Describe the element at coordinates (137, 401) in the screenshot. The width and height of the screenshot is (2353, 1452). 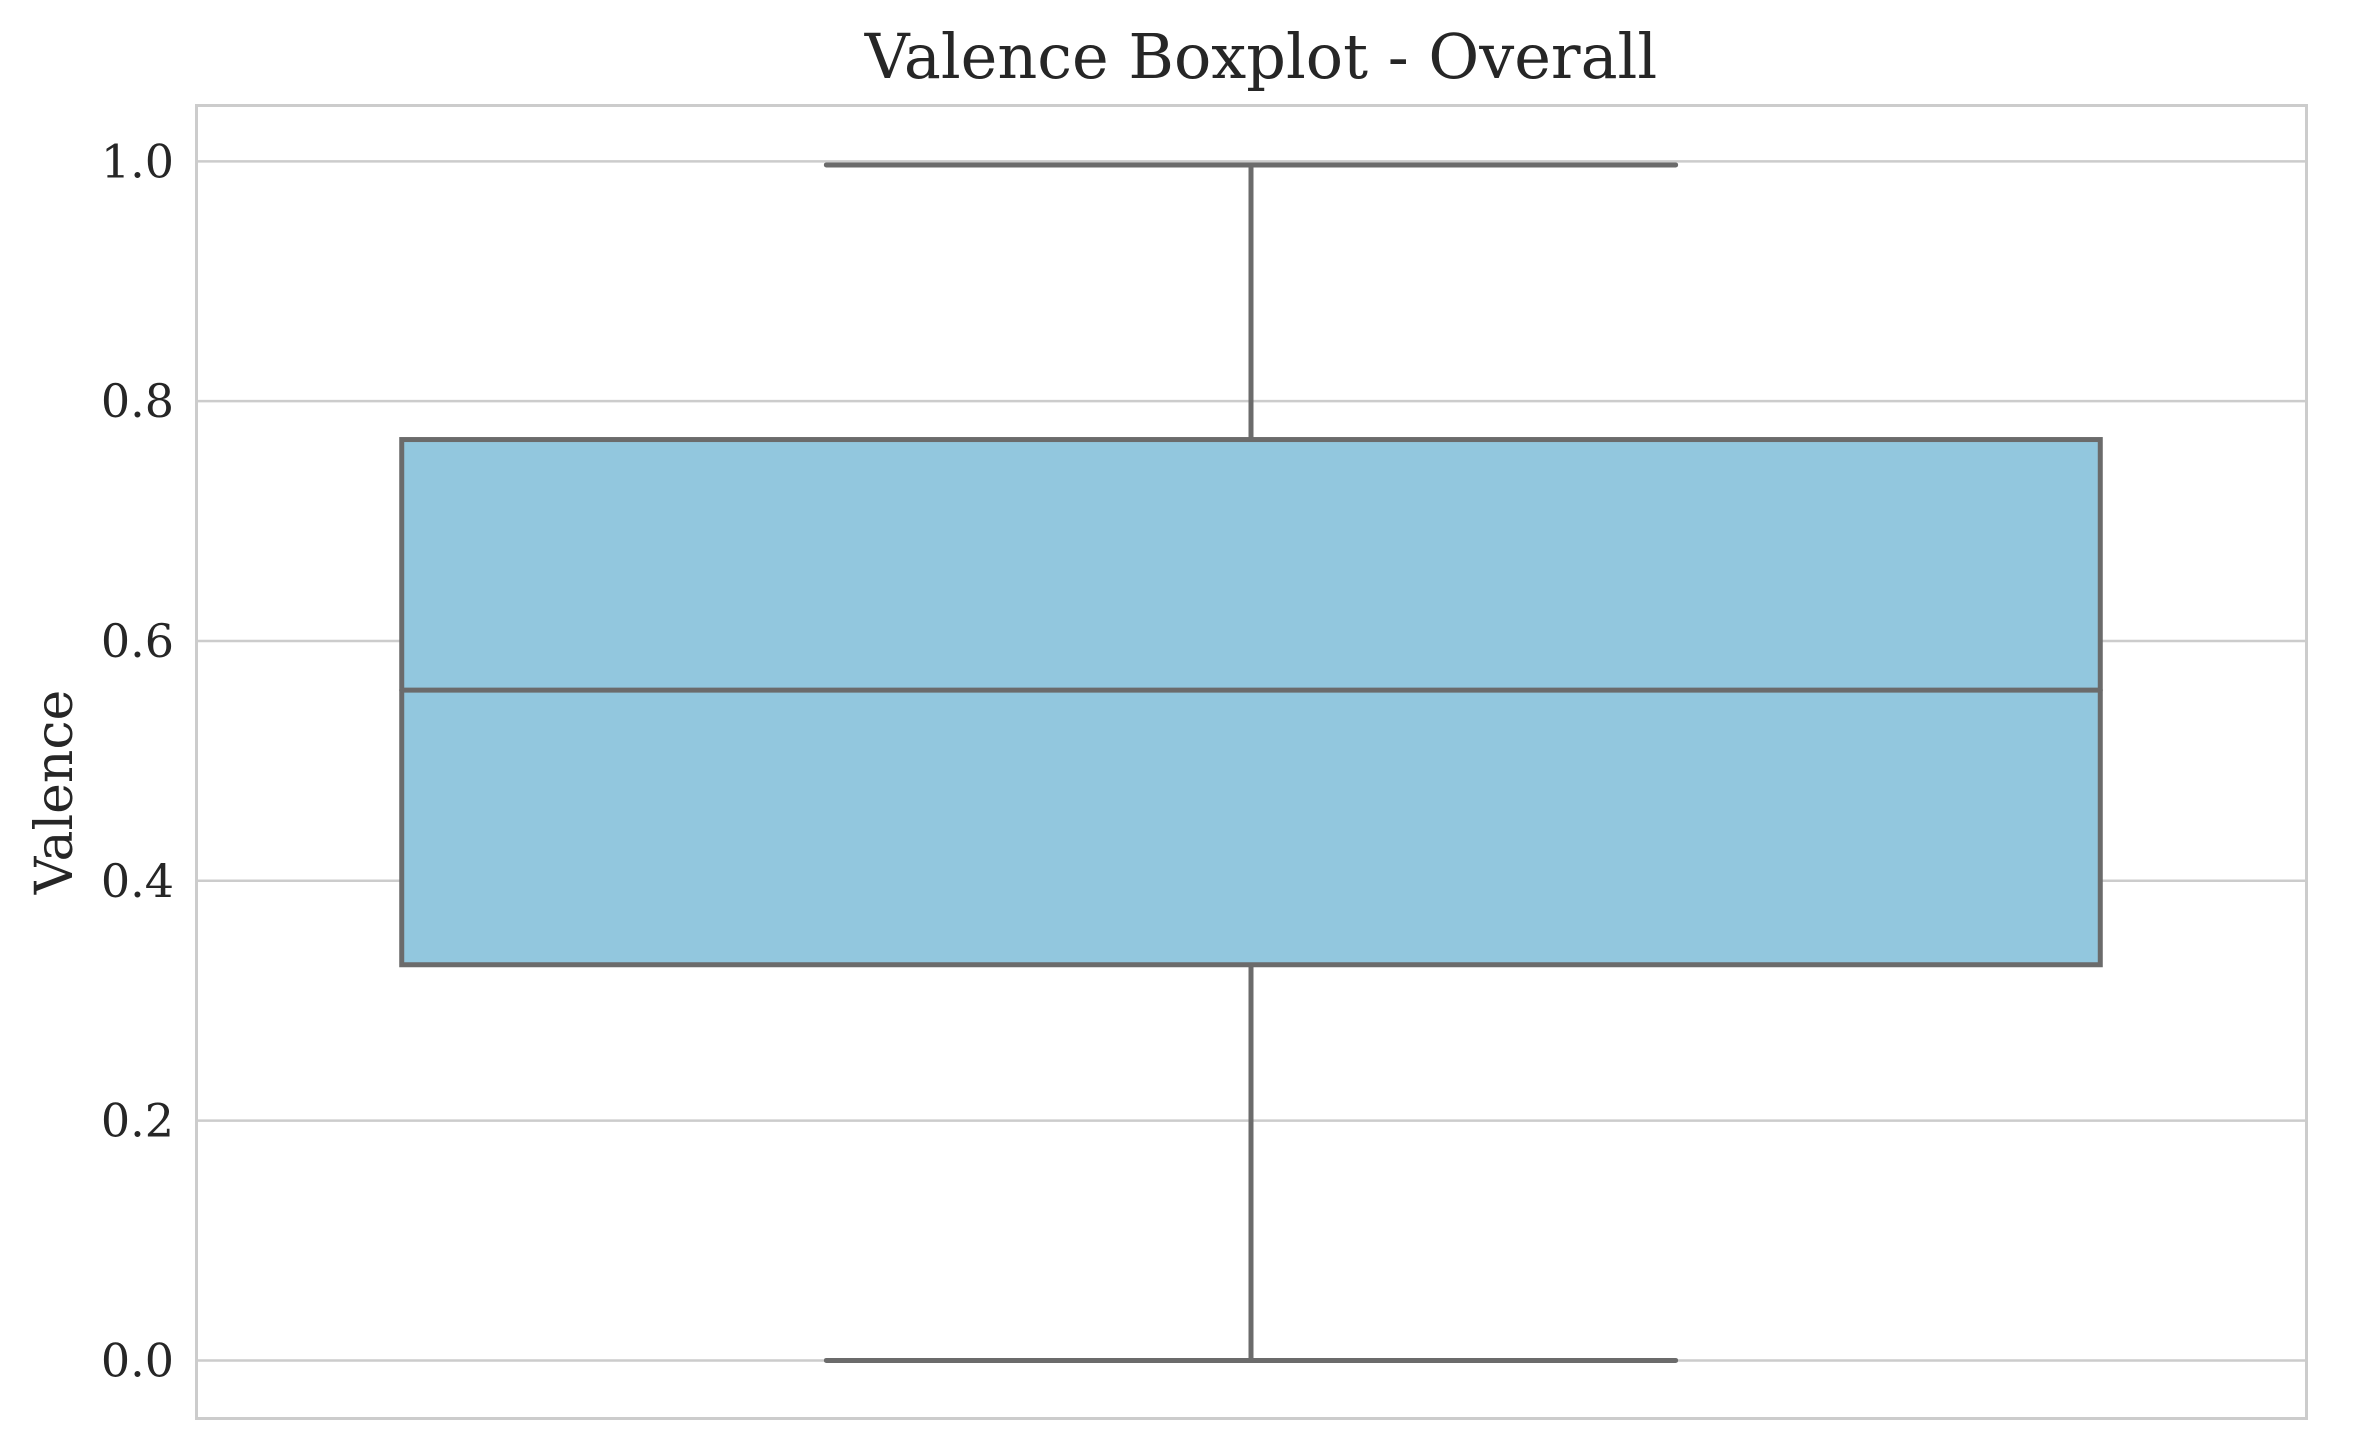
I see `y-tick-label-4: 0.8` at that location.